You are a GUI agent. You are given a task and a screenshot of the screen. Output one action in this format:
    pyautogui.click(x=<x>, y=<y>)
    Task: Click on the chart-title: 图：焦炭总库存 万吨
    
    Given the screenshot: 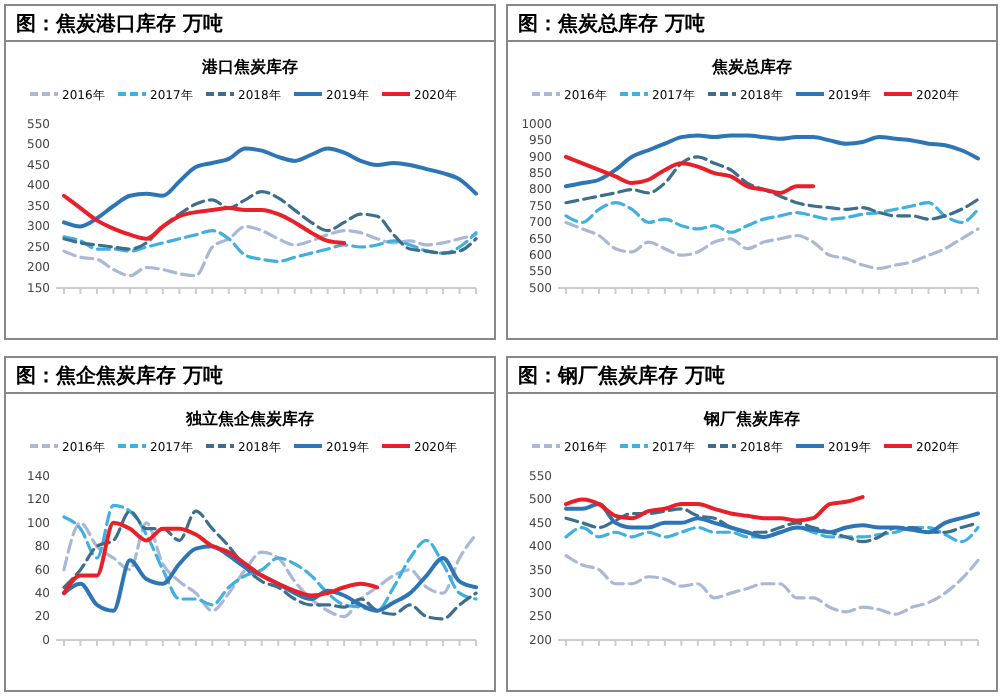 What is the action you would take?
    pyautogui.click(x=611, y=24)
    